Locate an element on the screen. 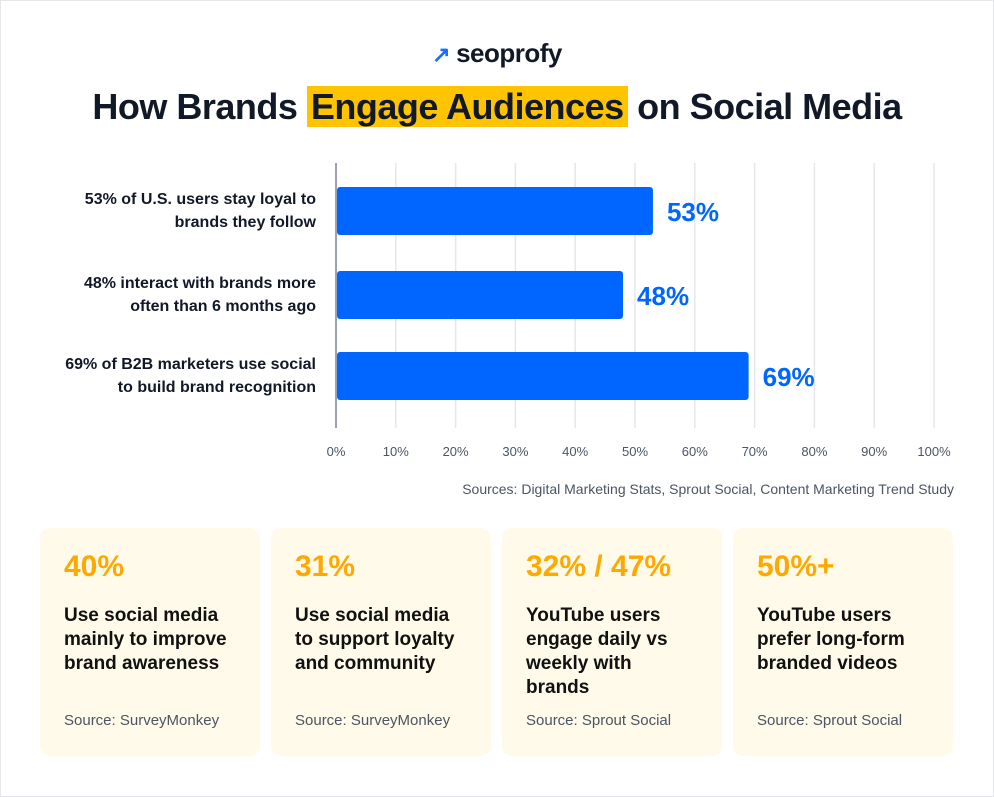 The height and width of the screenshot is (797, 994). category-label: often than 6 months ago is located at coordinates (223, 306).